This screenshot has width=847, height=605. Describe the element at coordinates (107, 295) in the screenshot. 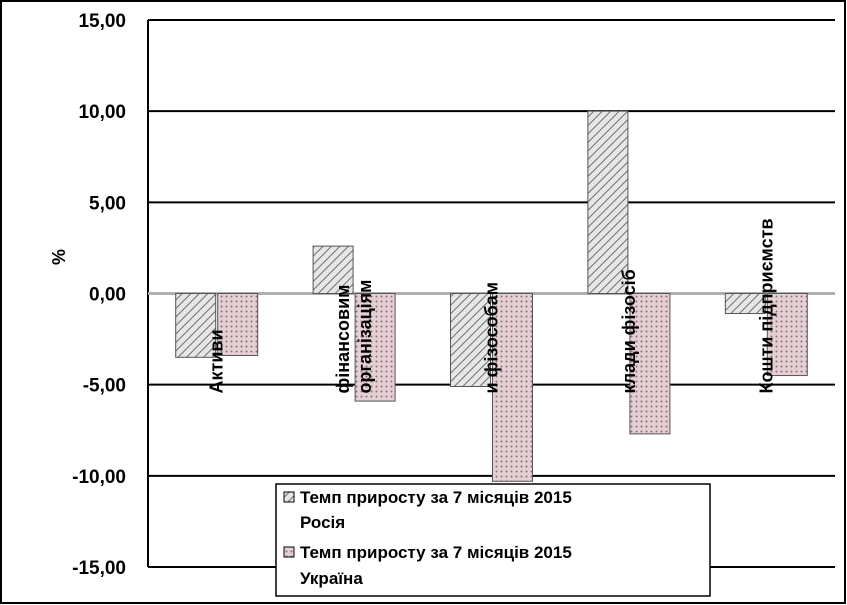

I see `y-tick-label: 0,00` at that location.